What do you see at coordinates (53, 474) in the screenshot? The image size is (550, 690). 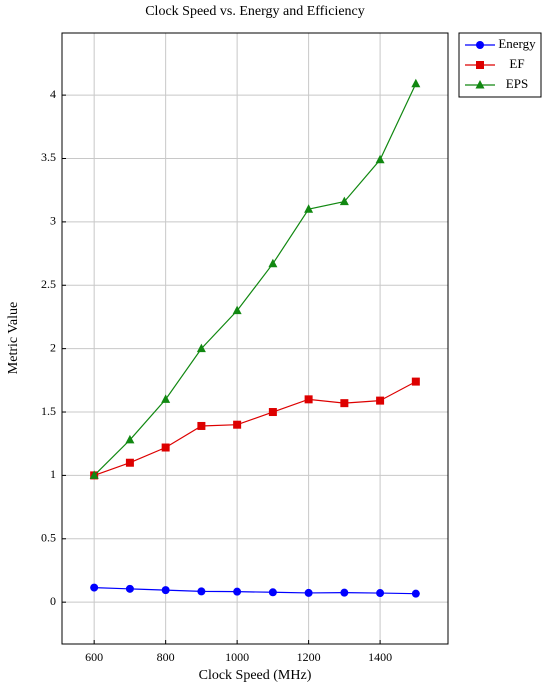 I see `y-tick-label: 1` at bounding box center [53, 474].